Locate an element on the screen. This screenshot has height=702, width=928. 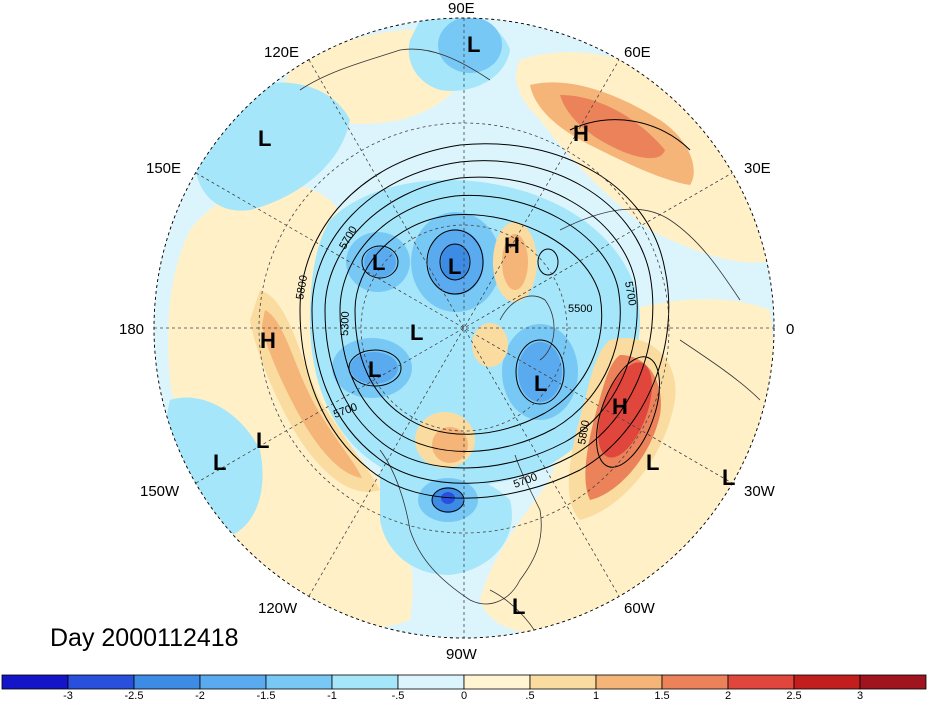
colorbar-tick-label: 0 is located at coordinates (464, 696).